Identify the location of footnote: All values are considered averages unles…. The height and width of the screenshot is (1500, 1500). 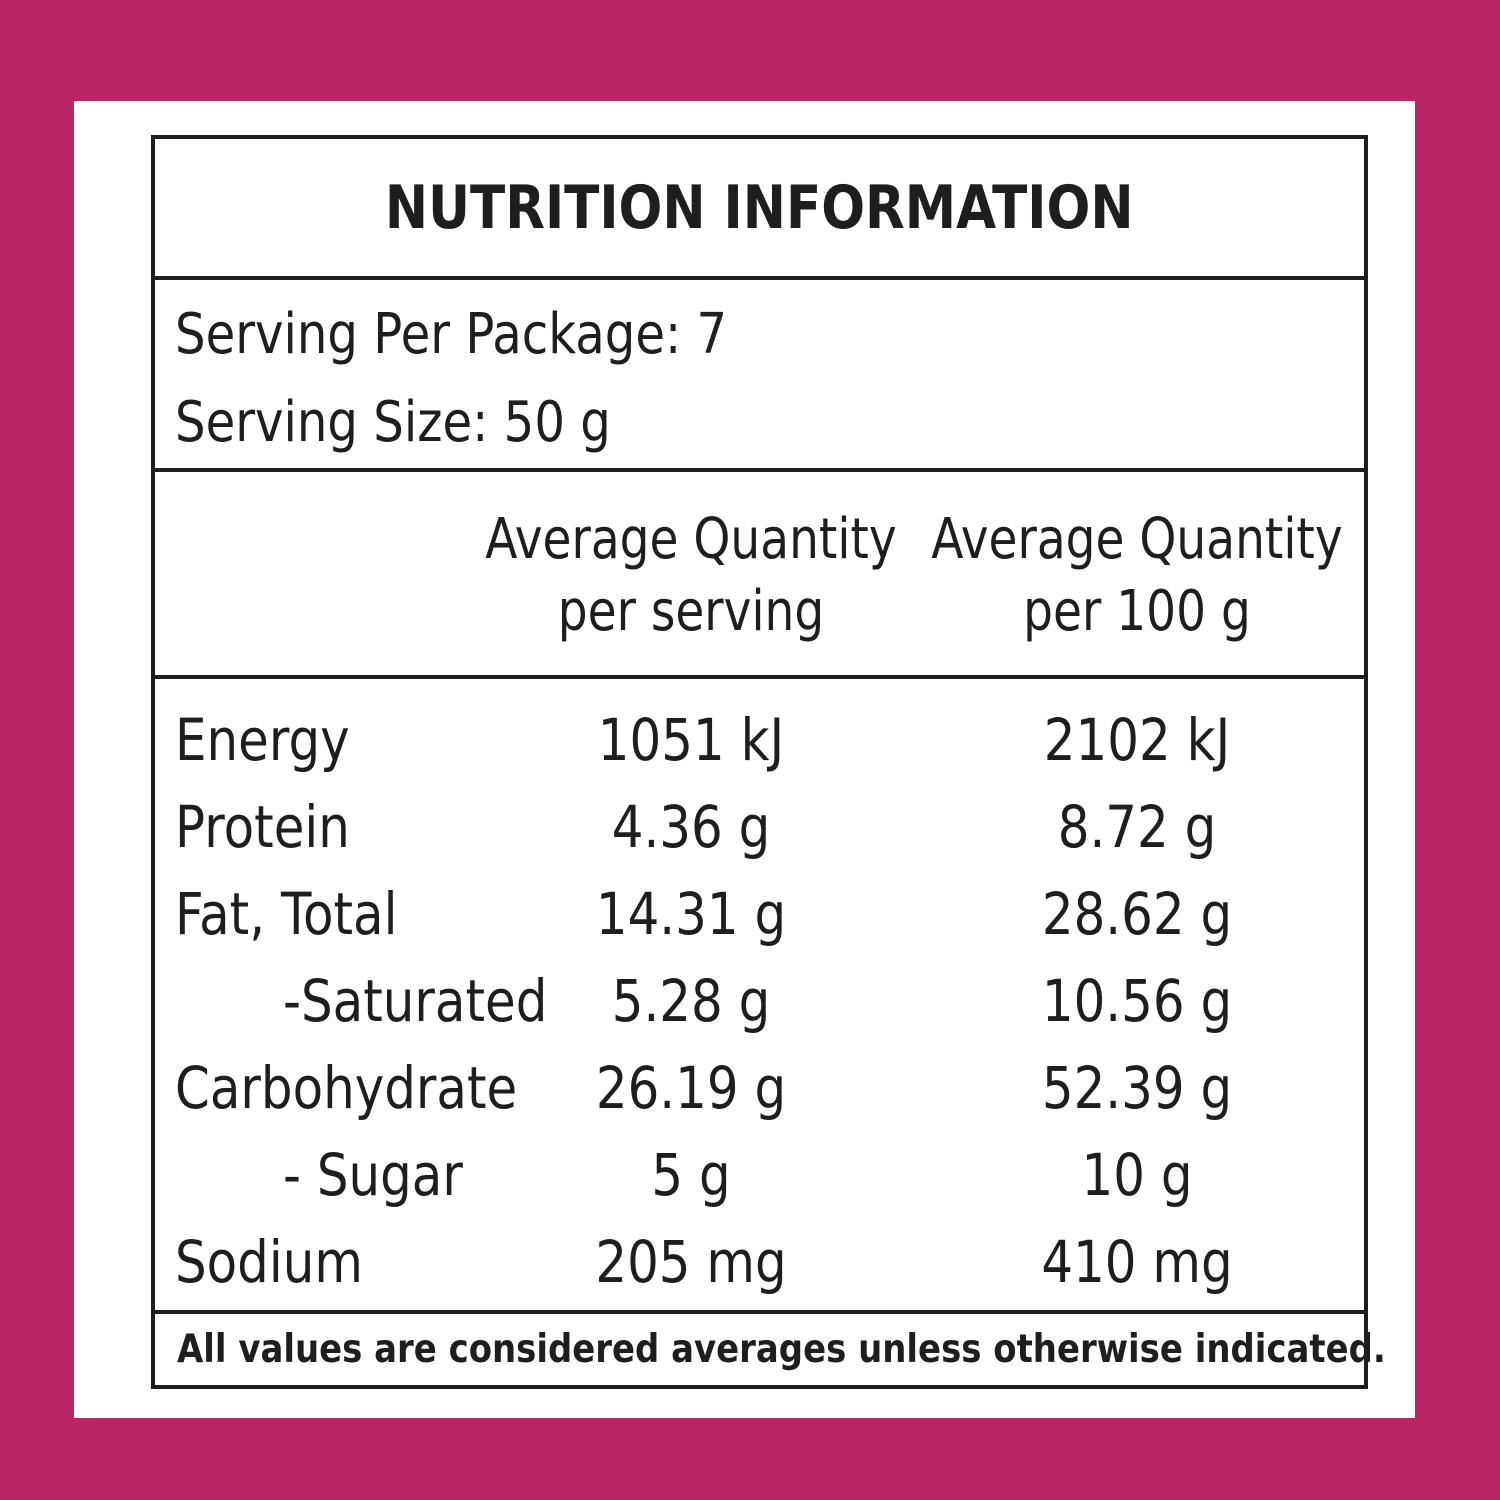
(781, 1349).